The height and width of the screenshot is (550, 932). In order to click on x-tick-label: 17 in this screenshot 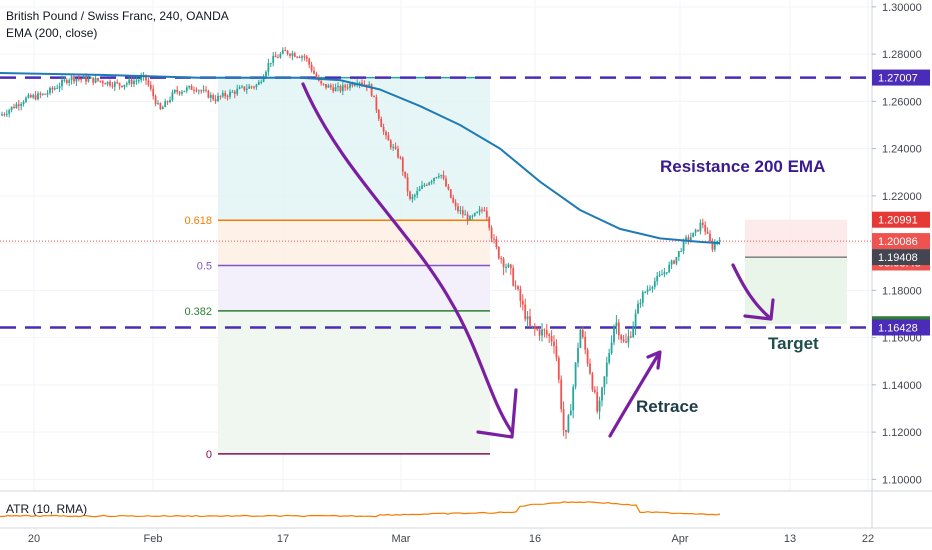, I will do `click(283, 539)`.